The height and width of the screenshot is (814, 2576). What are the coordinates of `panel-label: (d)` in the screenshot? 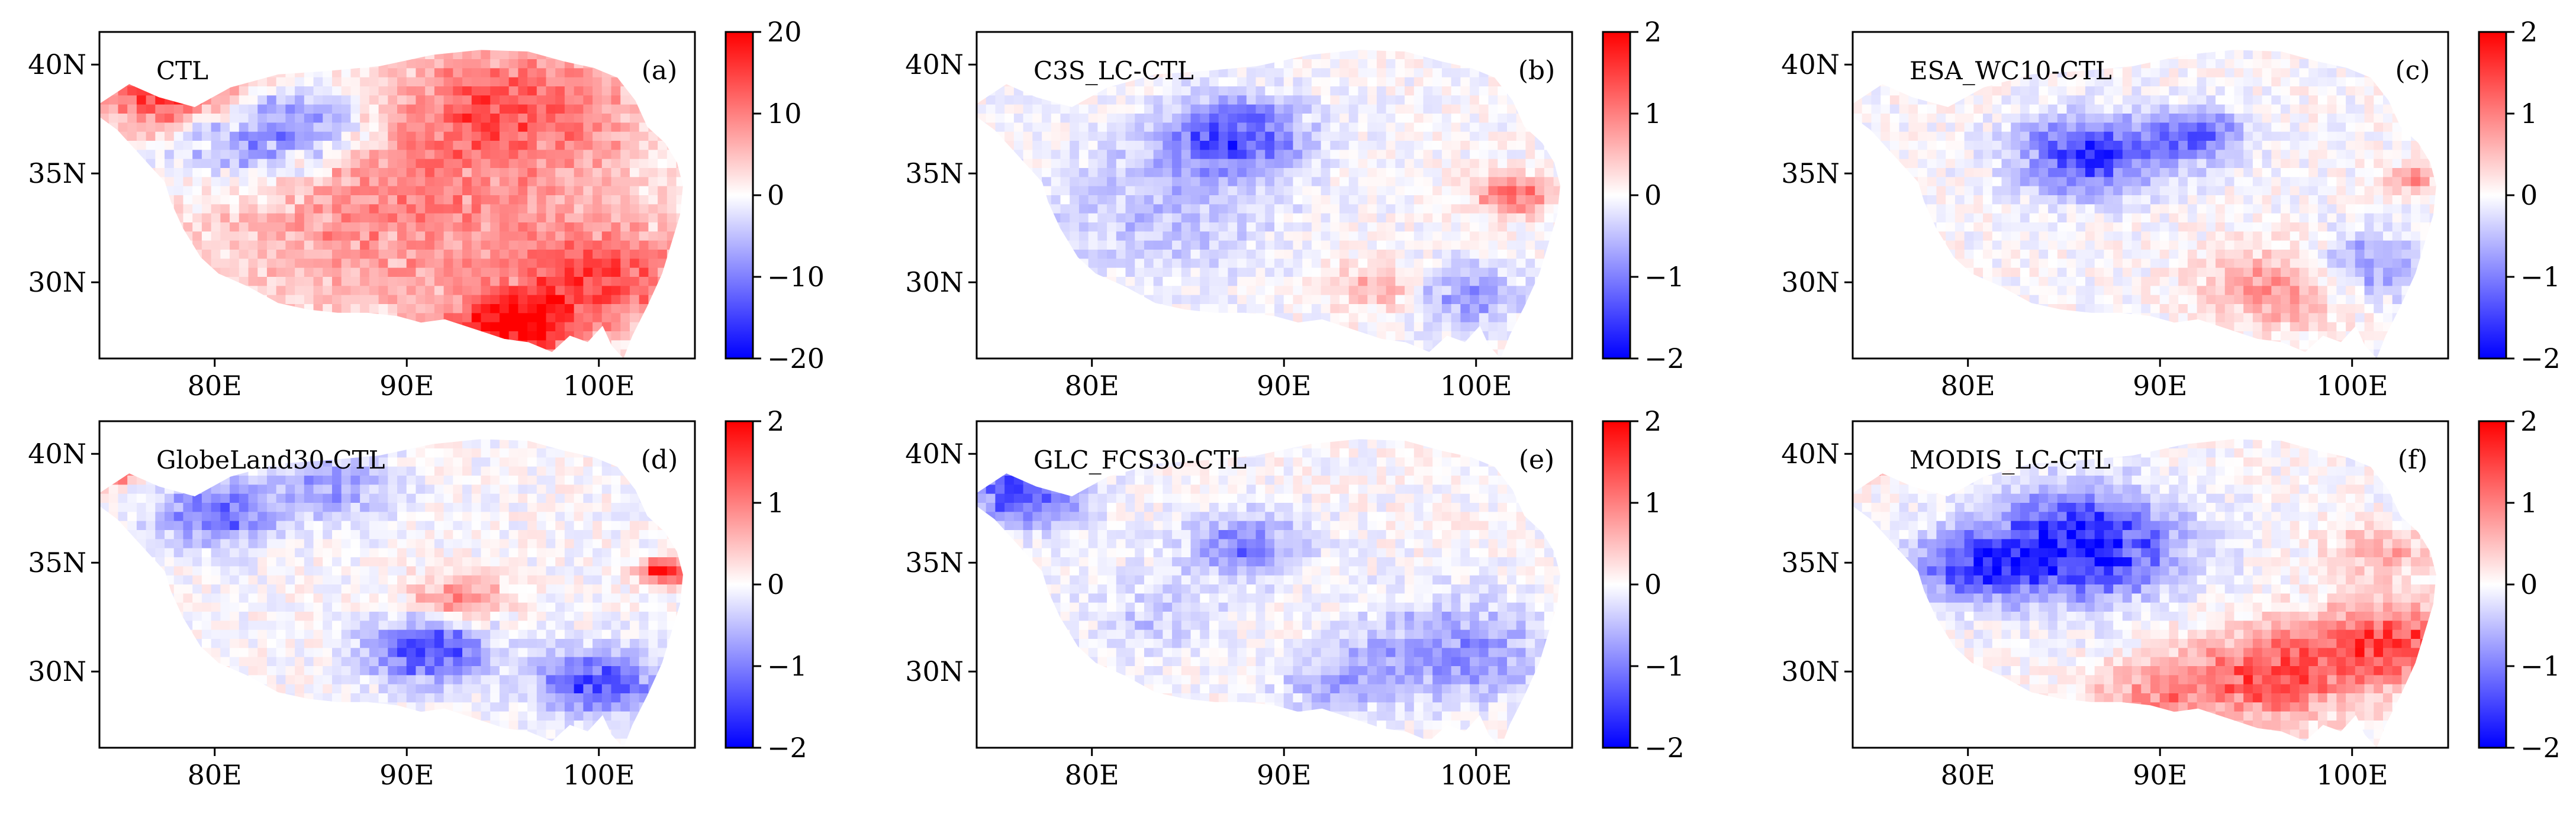 It's located at (660, 460).